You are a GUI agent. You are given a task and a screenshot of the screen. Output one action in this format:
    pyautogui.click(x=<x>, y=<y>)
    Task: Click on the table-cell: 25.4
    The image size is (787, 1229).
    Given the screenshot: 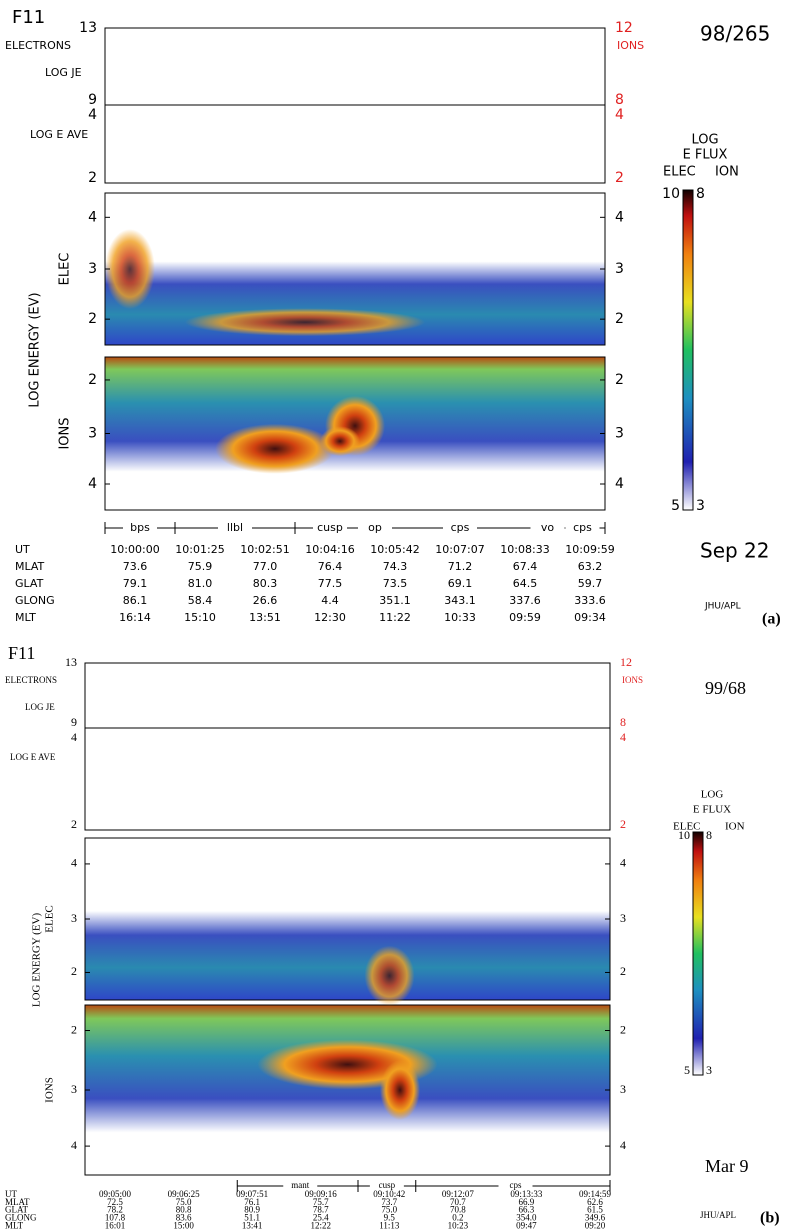 What is the action you would take?
    pyautogui.click(x=321, y=1217)
    